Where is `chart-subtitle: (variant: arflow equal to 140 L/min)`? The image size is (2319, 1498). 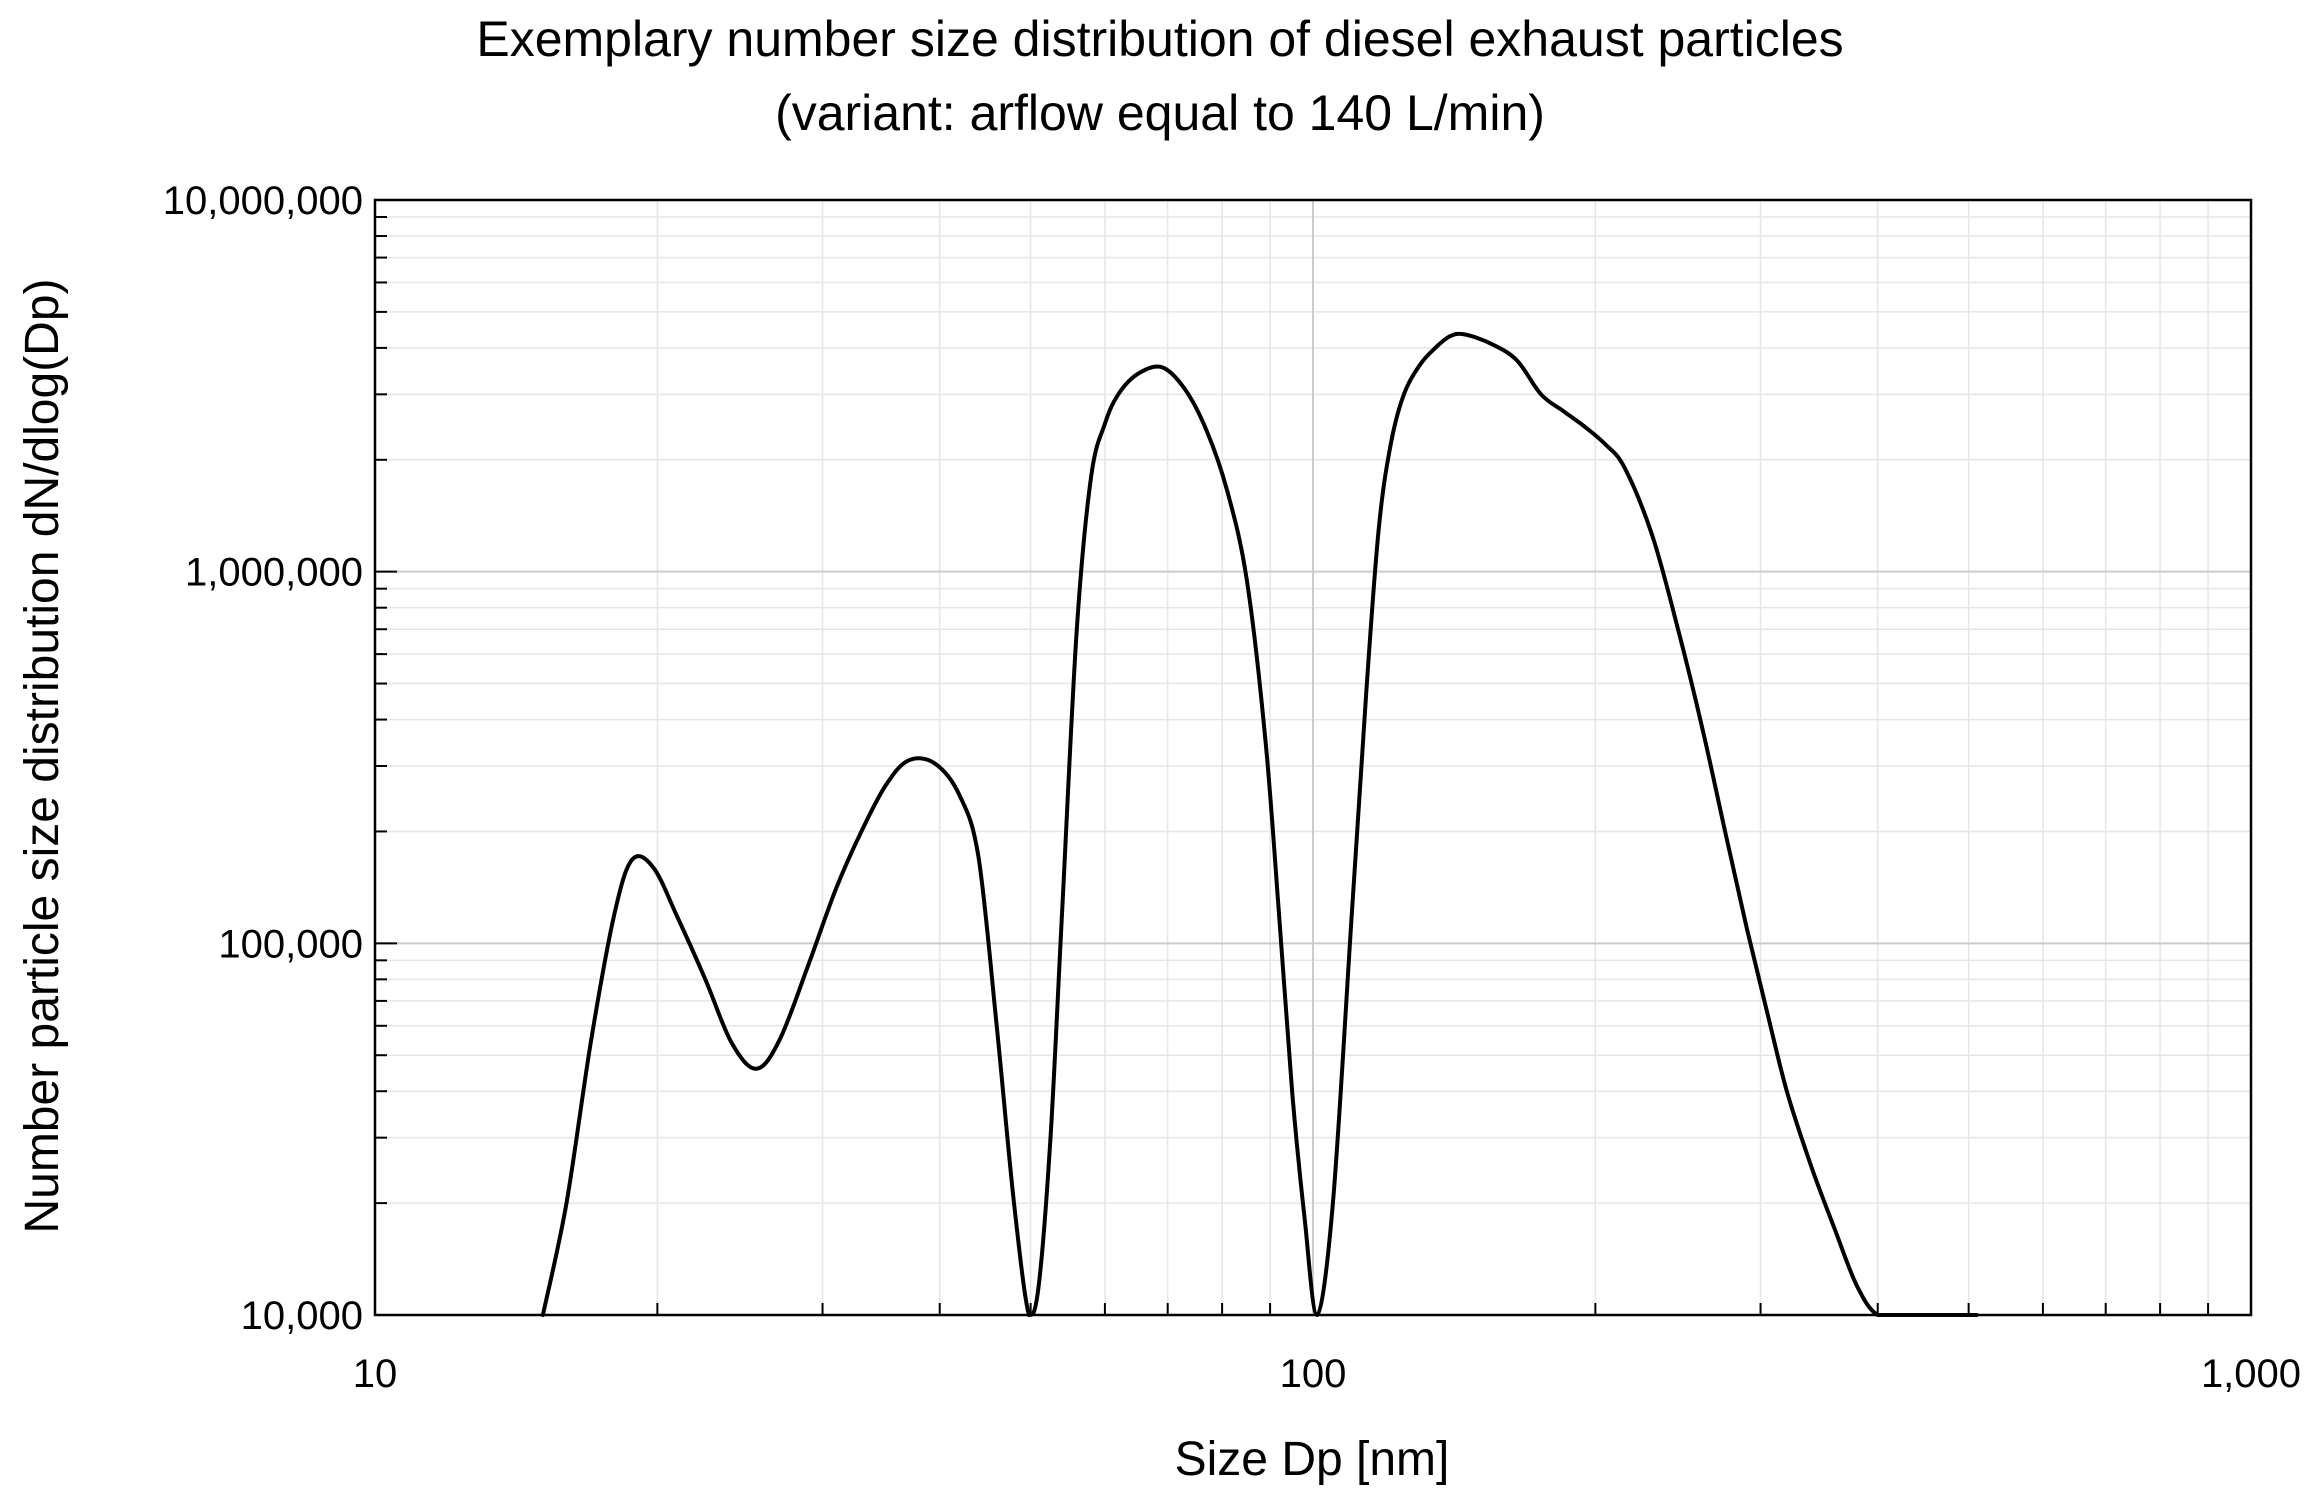 chart-subtitle: (variant: arflow equal to 140 L/min) is located at coordinates (1160, 113).